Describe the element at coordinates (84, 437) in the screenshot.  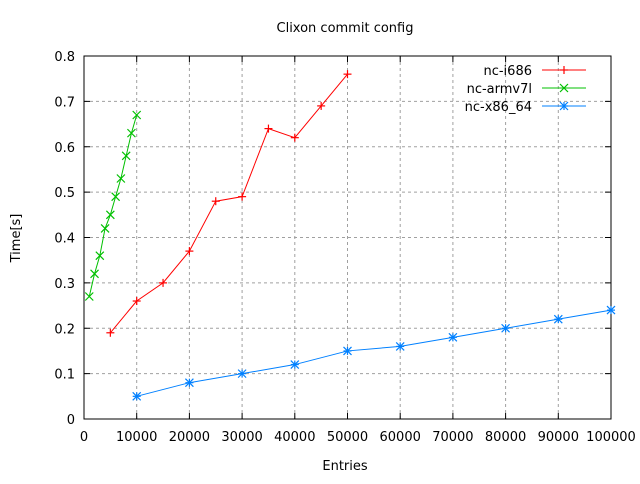
I see `x-tick-label: 0` at that location.